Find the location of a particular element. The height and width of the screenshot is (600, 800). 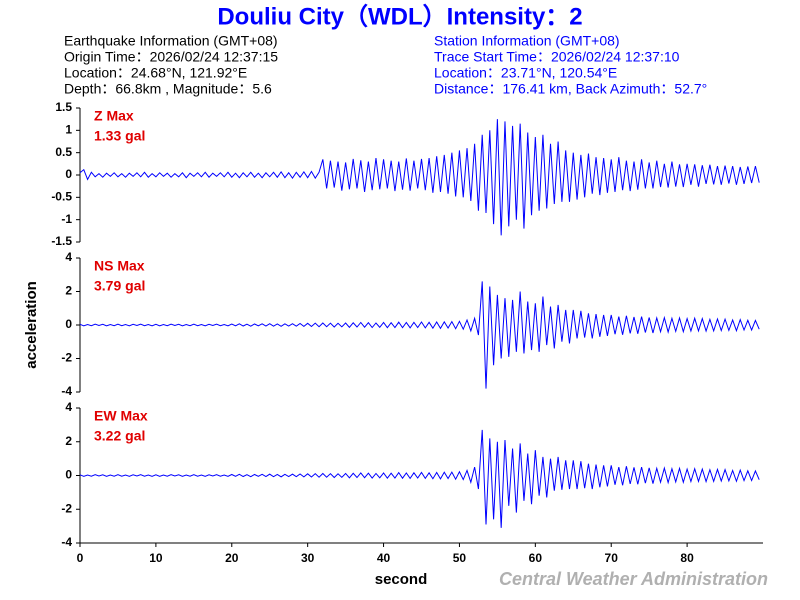

info-line: Trace Start Time：2026/02/24 12:37:10 is located at coordinates (557, 57).